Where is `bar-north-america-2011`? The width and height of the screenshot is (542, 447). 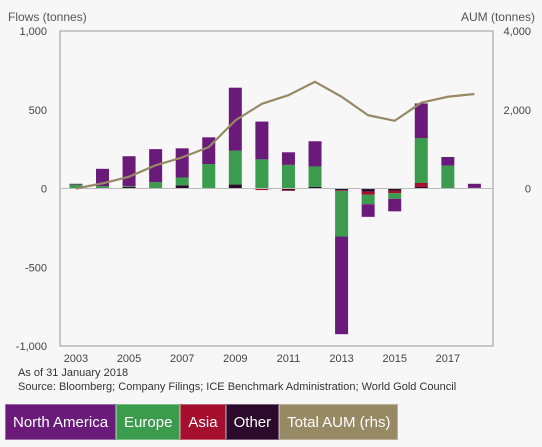 bar-north-america-2011 is located at coordinates (288, 158).